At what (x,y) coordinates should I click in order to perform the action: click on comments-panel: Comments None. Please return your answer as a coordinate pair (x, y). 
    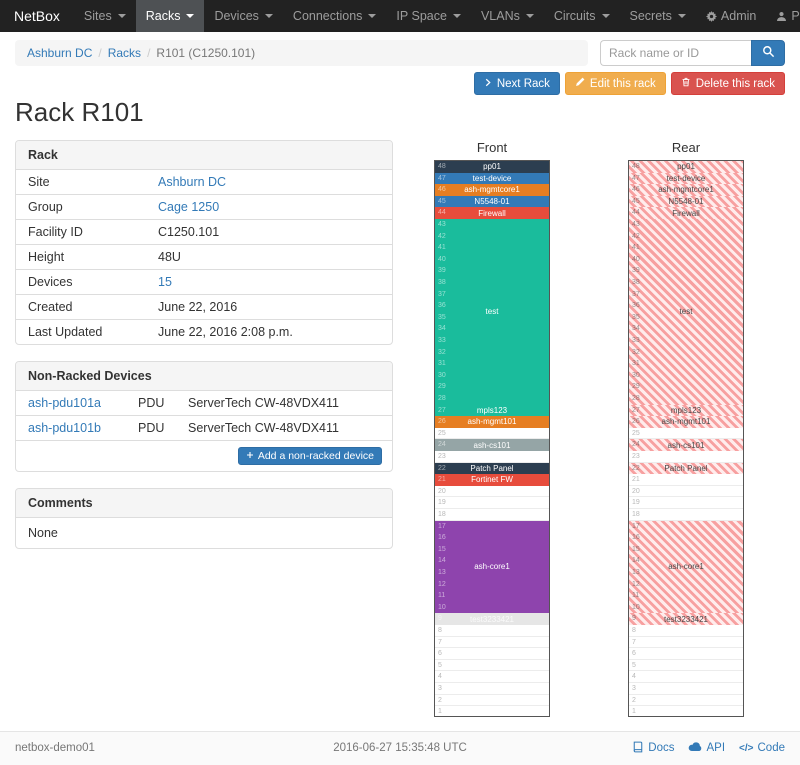
    Looking at the image, I should click on (204, 518).